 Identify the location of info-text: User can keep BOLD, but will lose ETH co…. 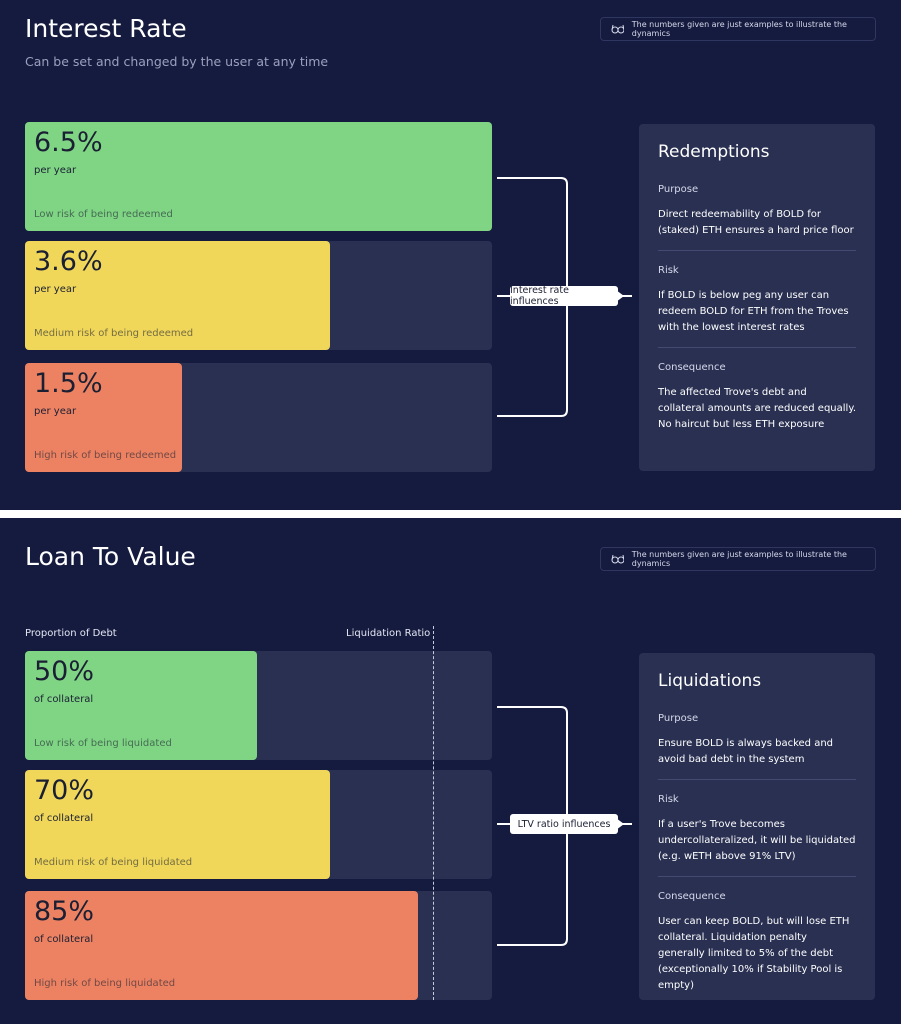
(754, 953).